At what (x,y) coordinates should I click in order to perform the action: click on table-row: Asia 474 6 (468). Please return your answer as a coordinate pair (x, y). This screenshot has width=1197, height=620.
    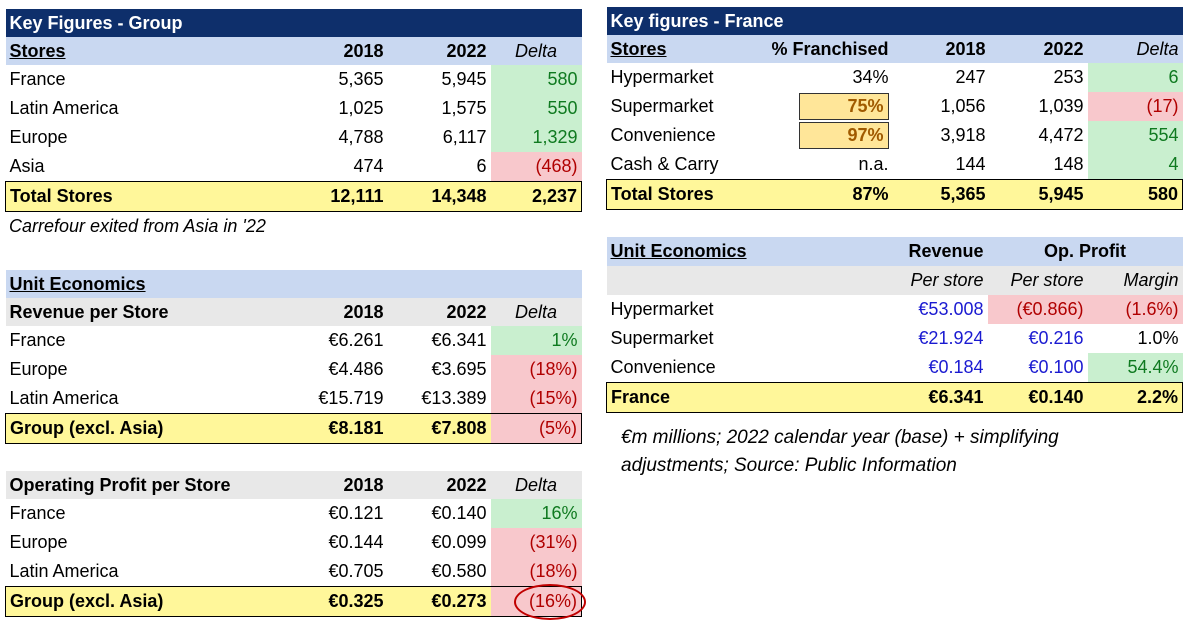
    Looking at the image, I should click on (294, 167).